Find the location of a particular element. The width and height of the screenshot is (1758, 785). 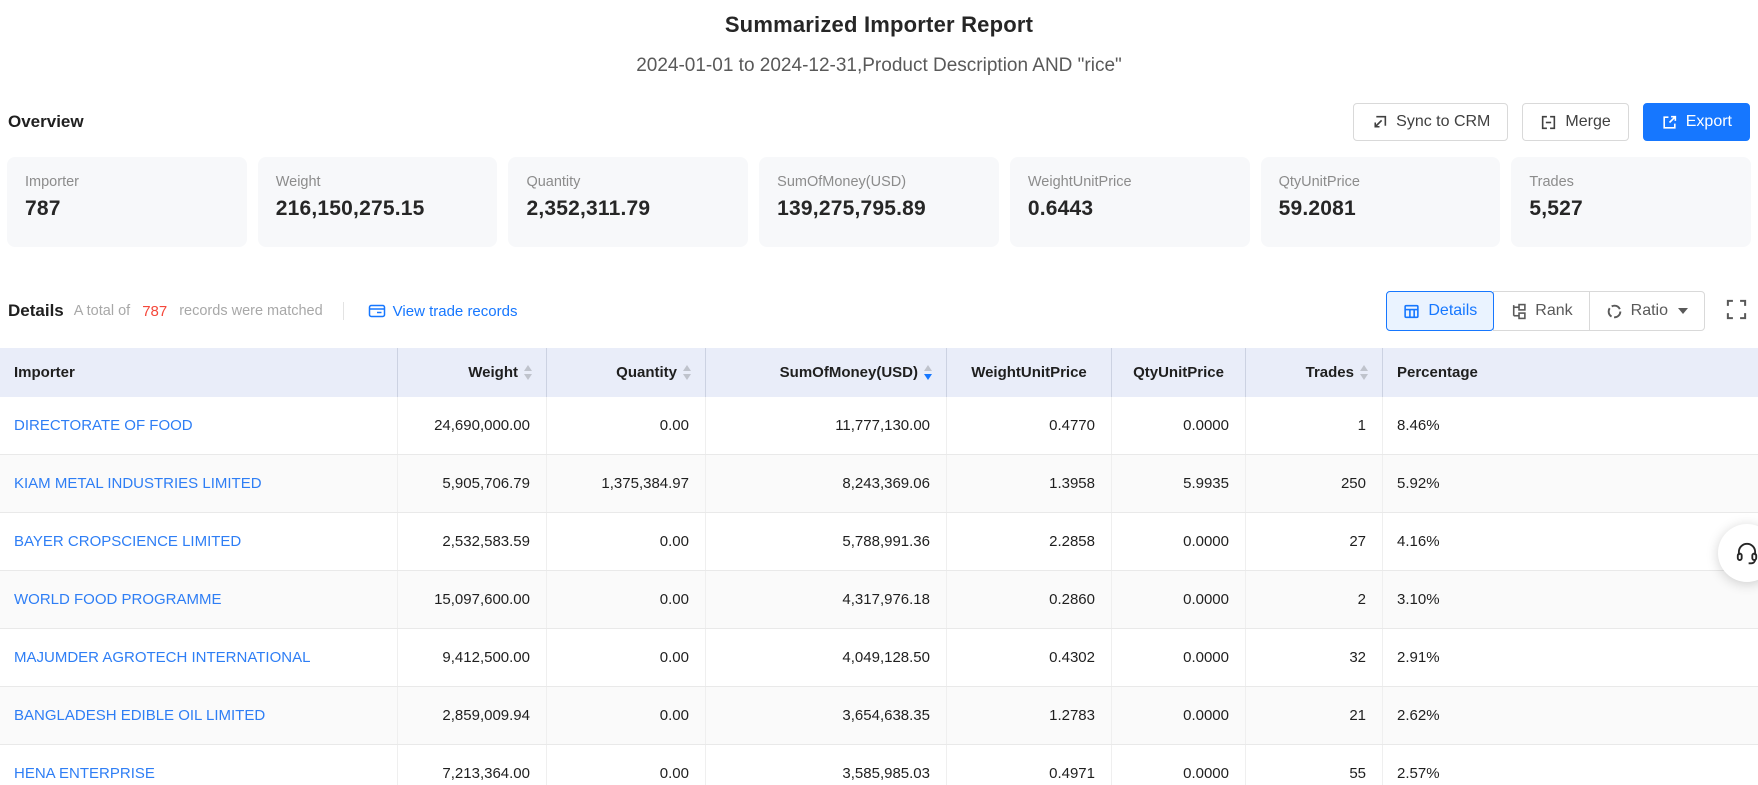

percentage-cell: 3.10% is located at coordinates (1418, 599).